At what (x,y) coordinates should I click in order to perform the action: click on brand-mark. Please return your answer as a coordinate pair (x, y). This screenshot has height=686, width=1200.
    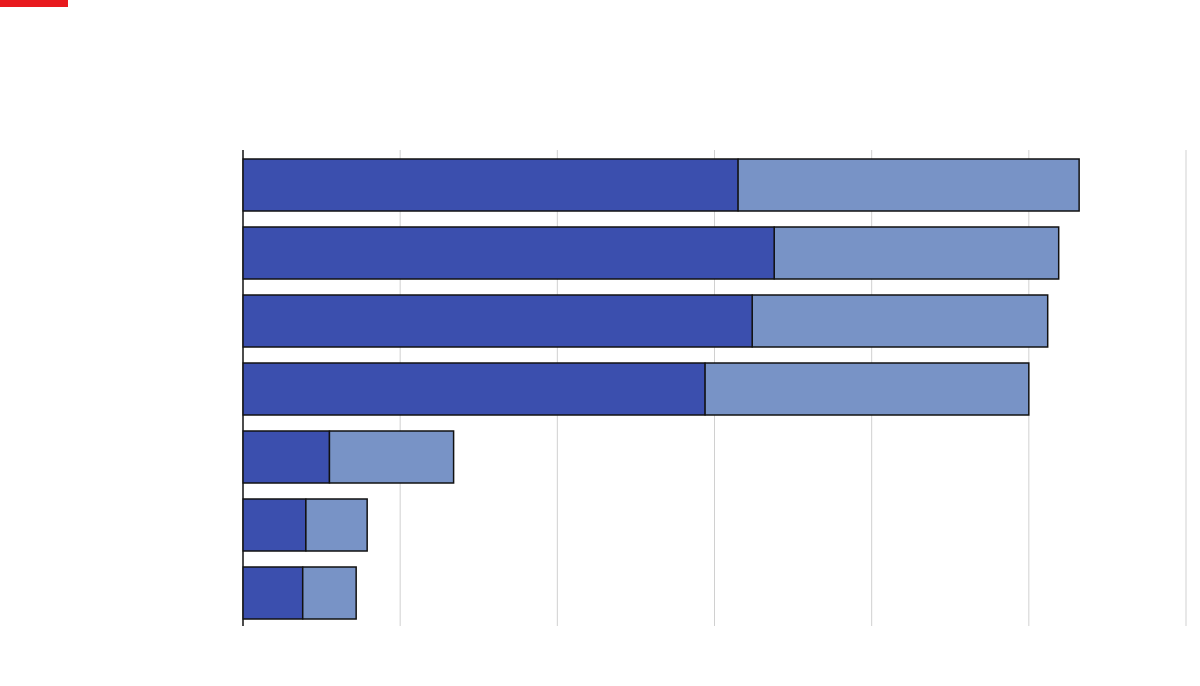
    Looking at the image, I should click on (34, 3).